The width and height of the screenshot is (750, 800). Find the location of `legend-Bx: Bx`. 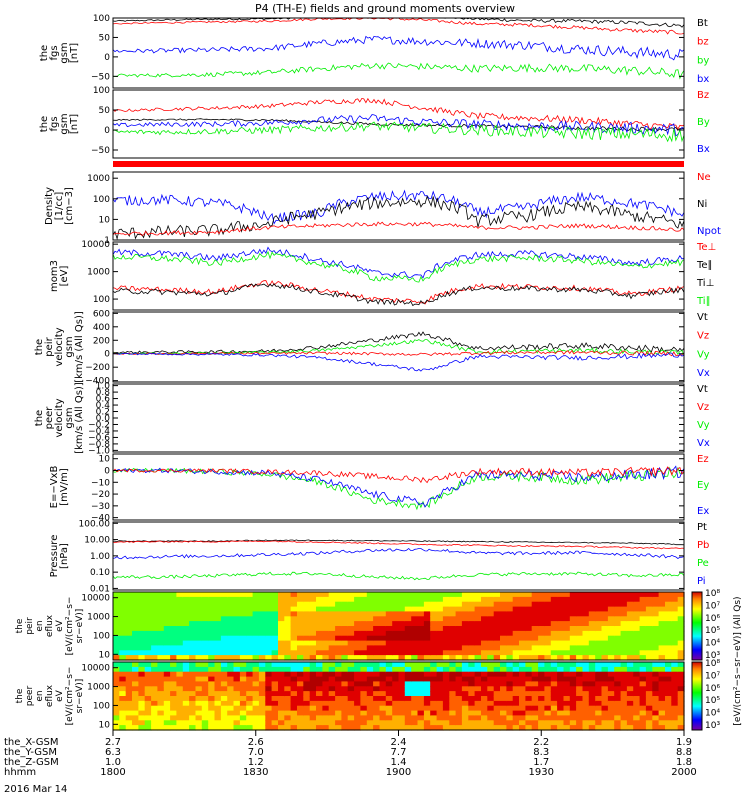

legend-Bx: Bx is located at coordinates (703, 149).